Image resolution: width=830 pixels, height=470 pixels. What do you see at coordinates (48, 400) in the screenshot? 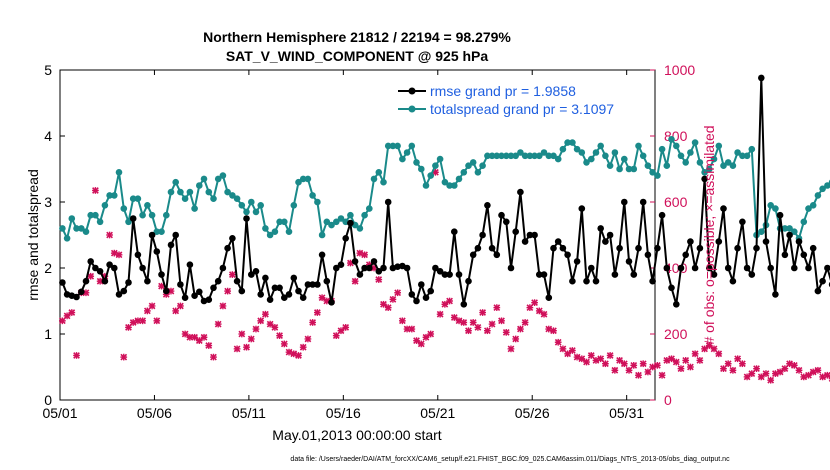
I see `y-tick-label: 0` at bounding box center [48, 400].